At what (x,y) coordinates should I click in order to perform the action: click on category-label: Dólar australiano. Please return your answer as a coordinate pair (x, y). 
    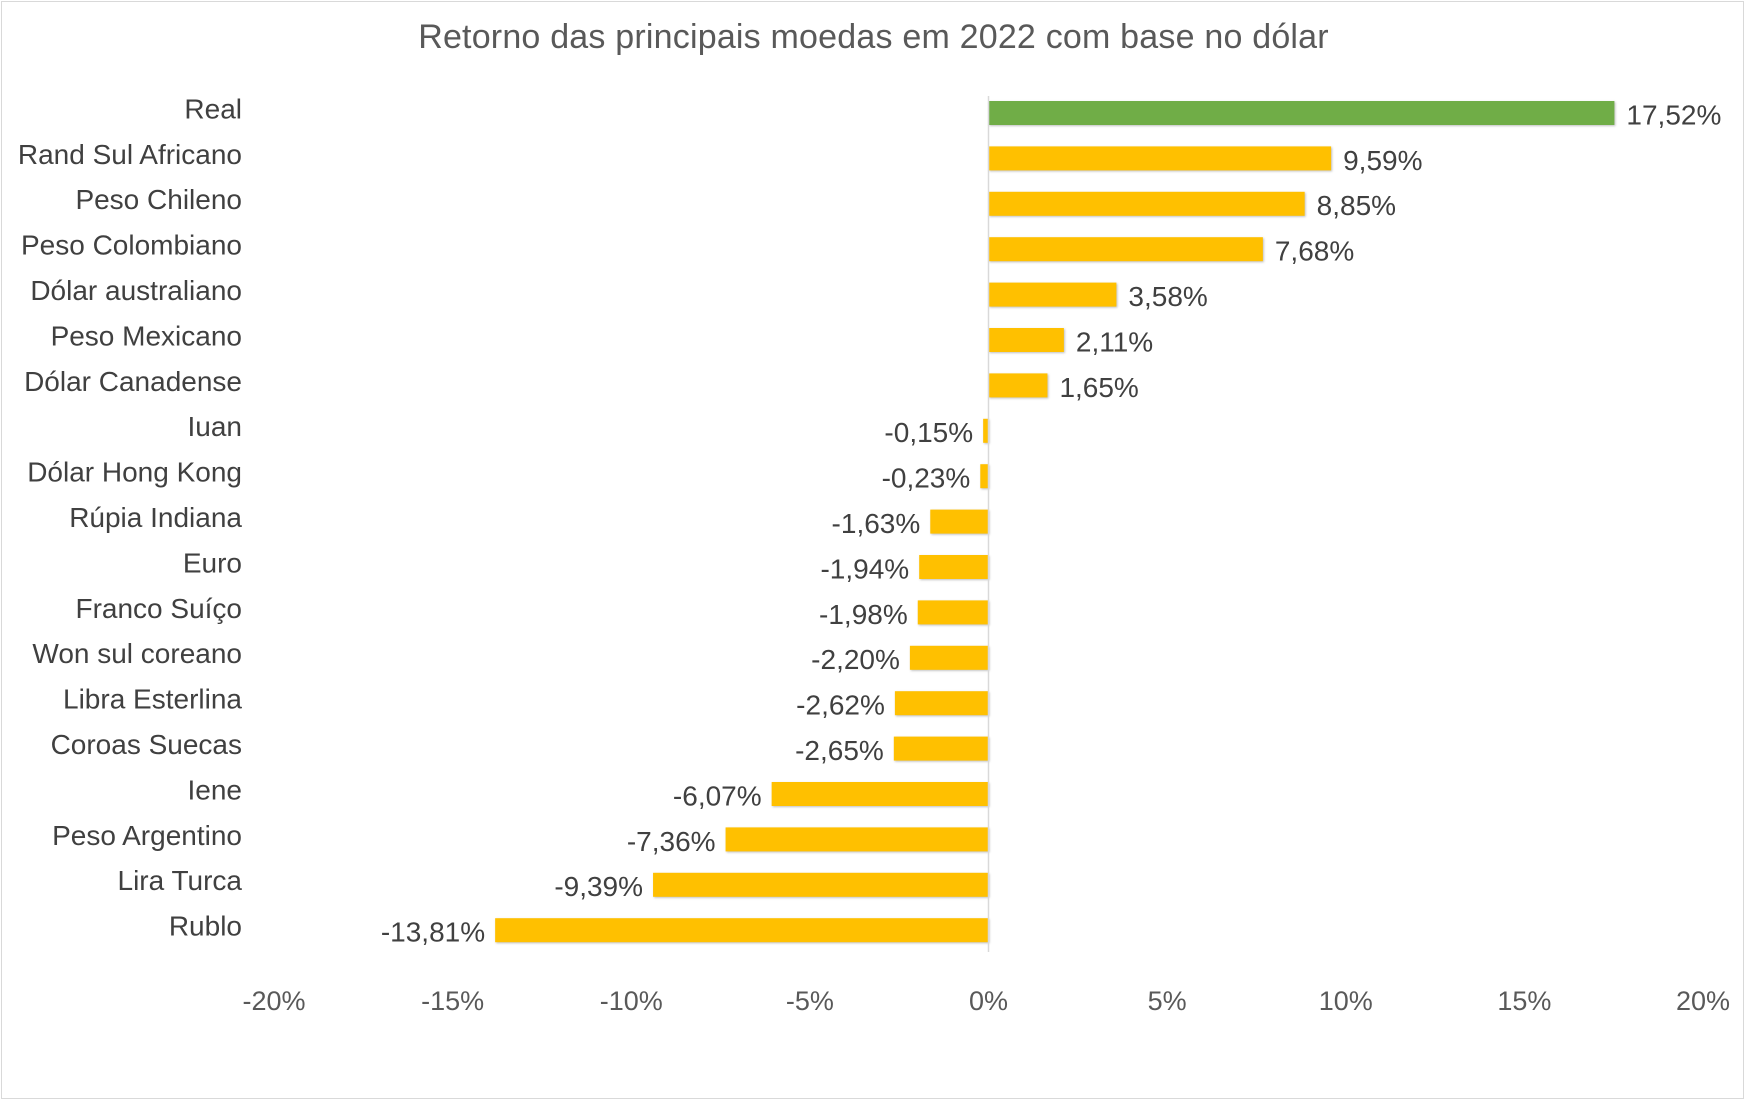
    Looking at the image, I should click on (136, 290).